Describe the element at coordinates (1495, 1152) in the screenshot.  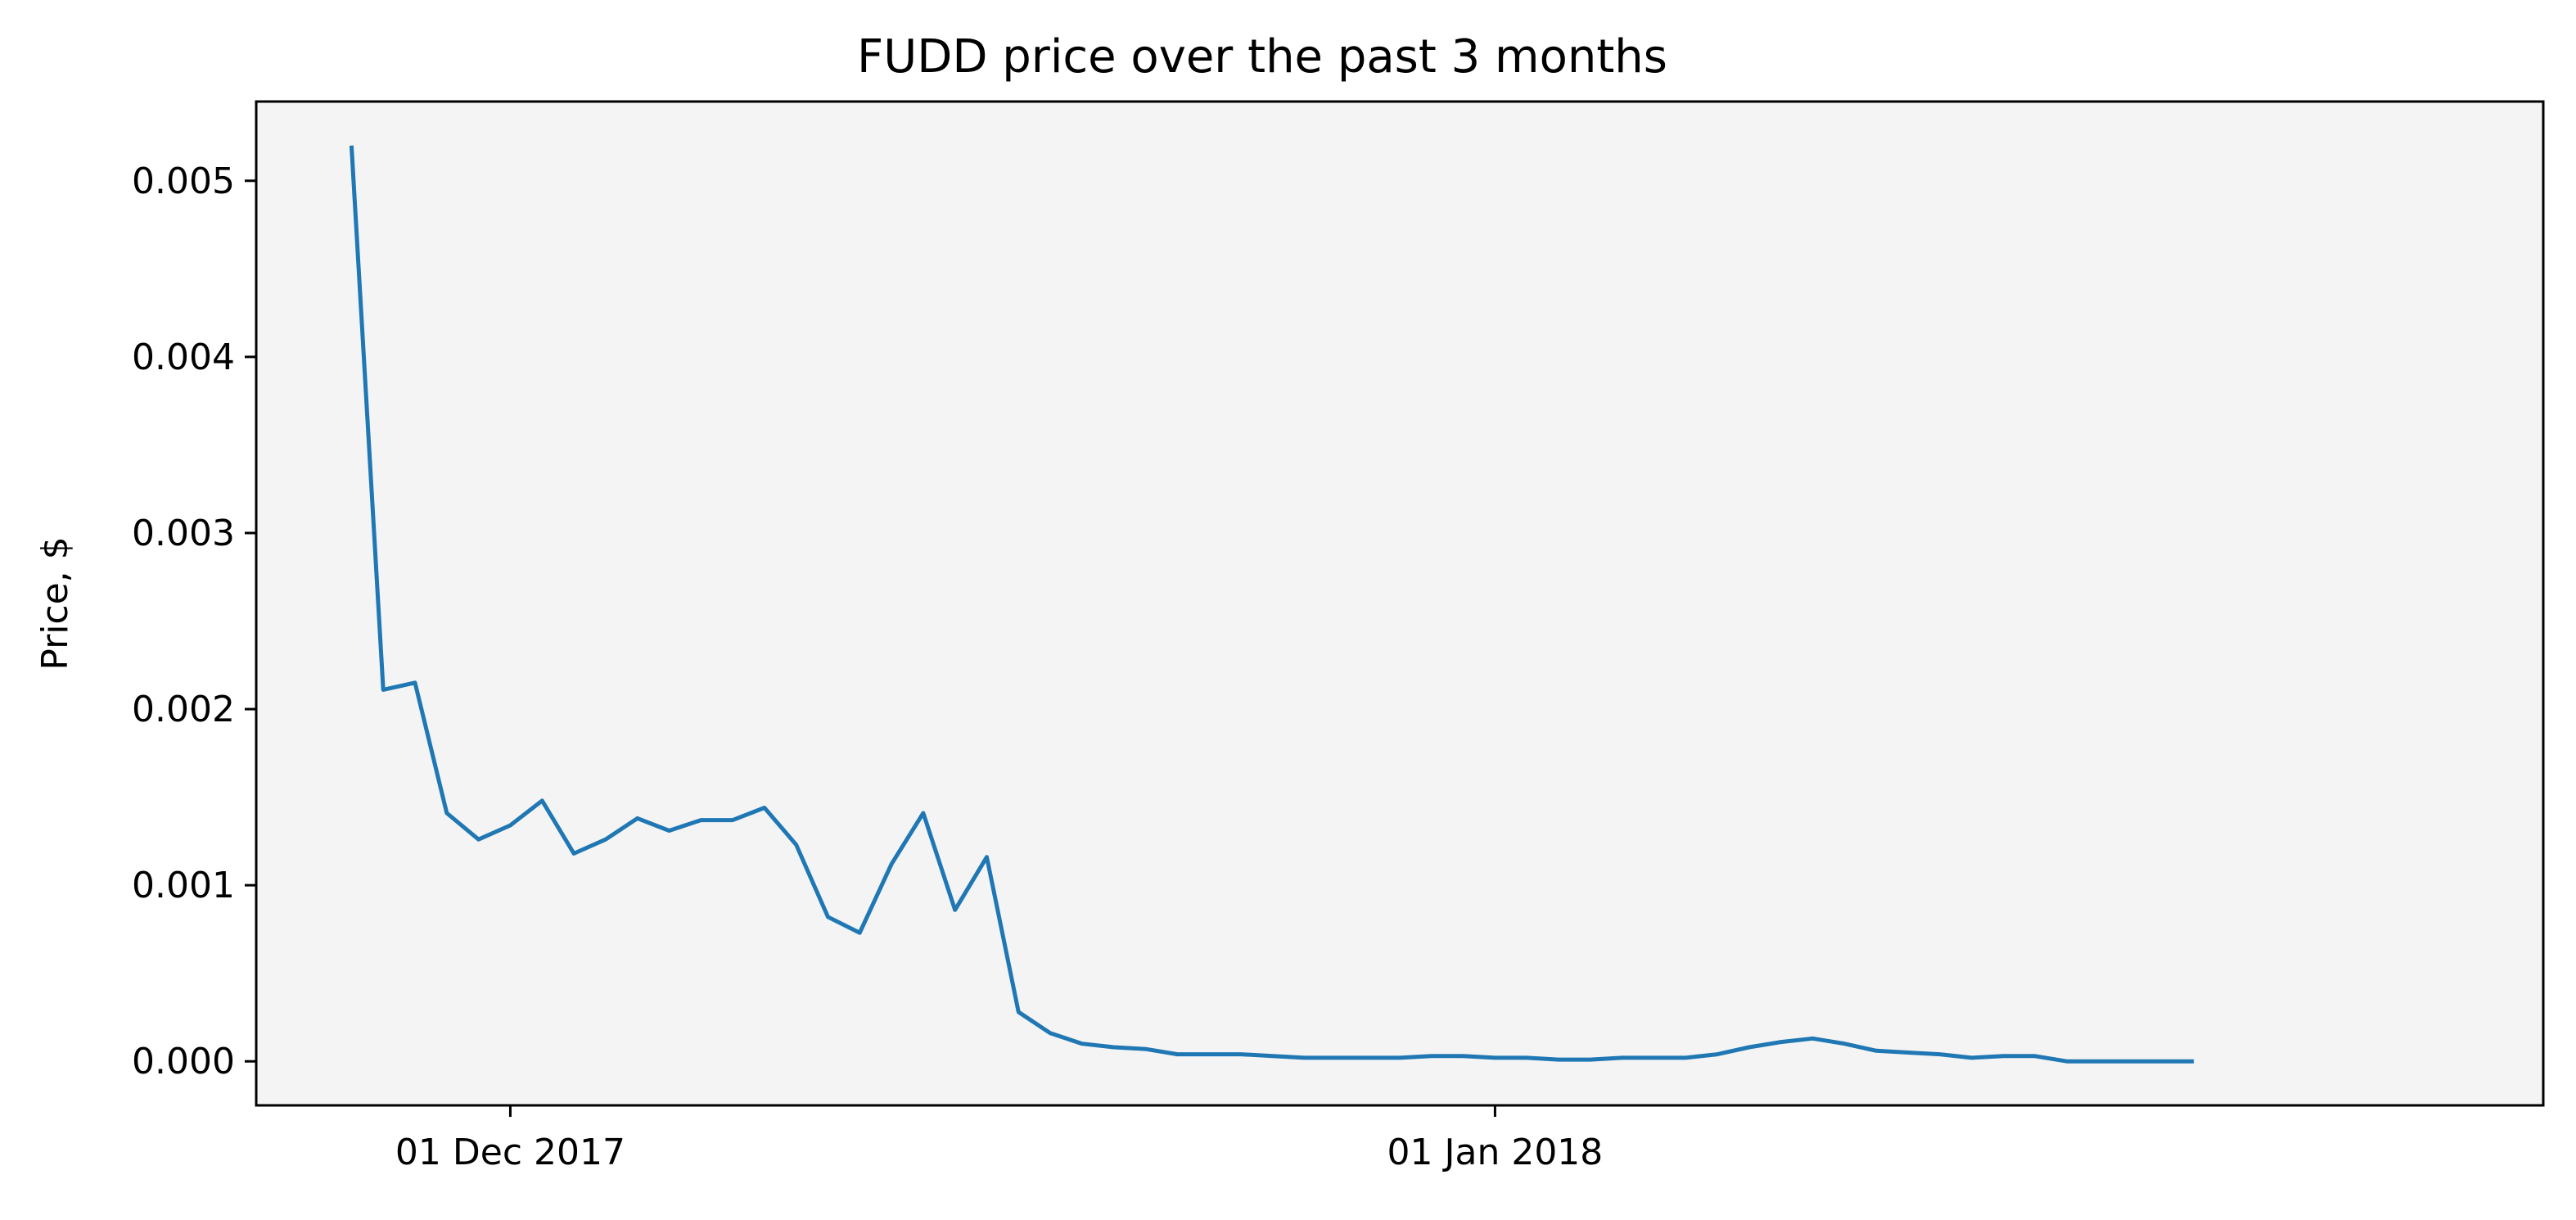
I see `x-tick-label: 01 Jan 2018` at that location.